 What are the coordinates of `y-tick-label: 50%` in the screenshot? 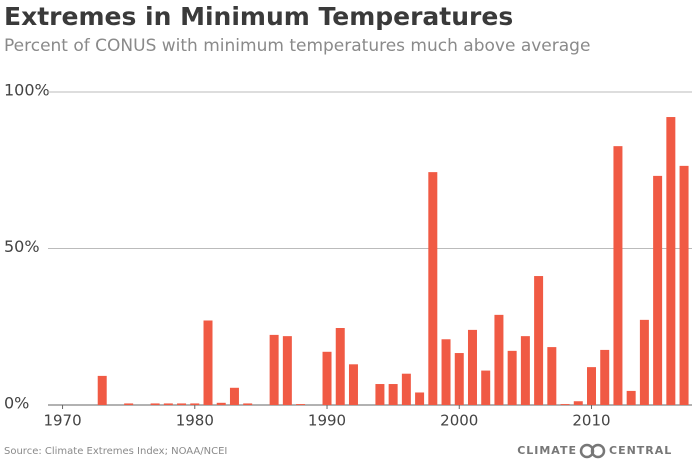 It's located at (22, 246).